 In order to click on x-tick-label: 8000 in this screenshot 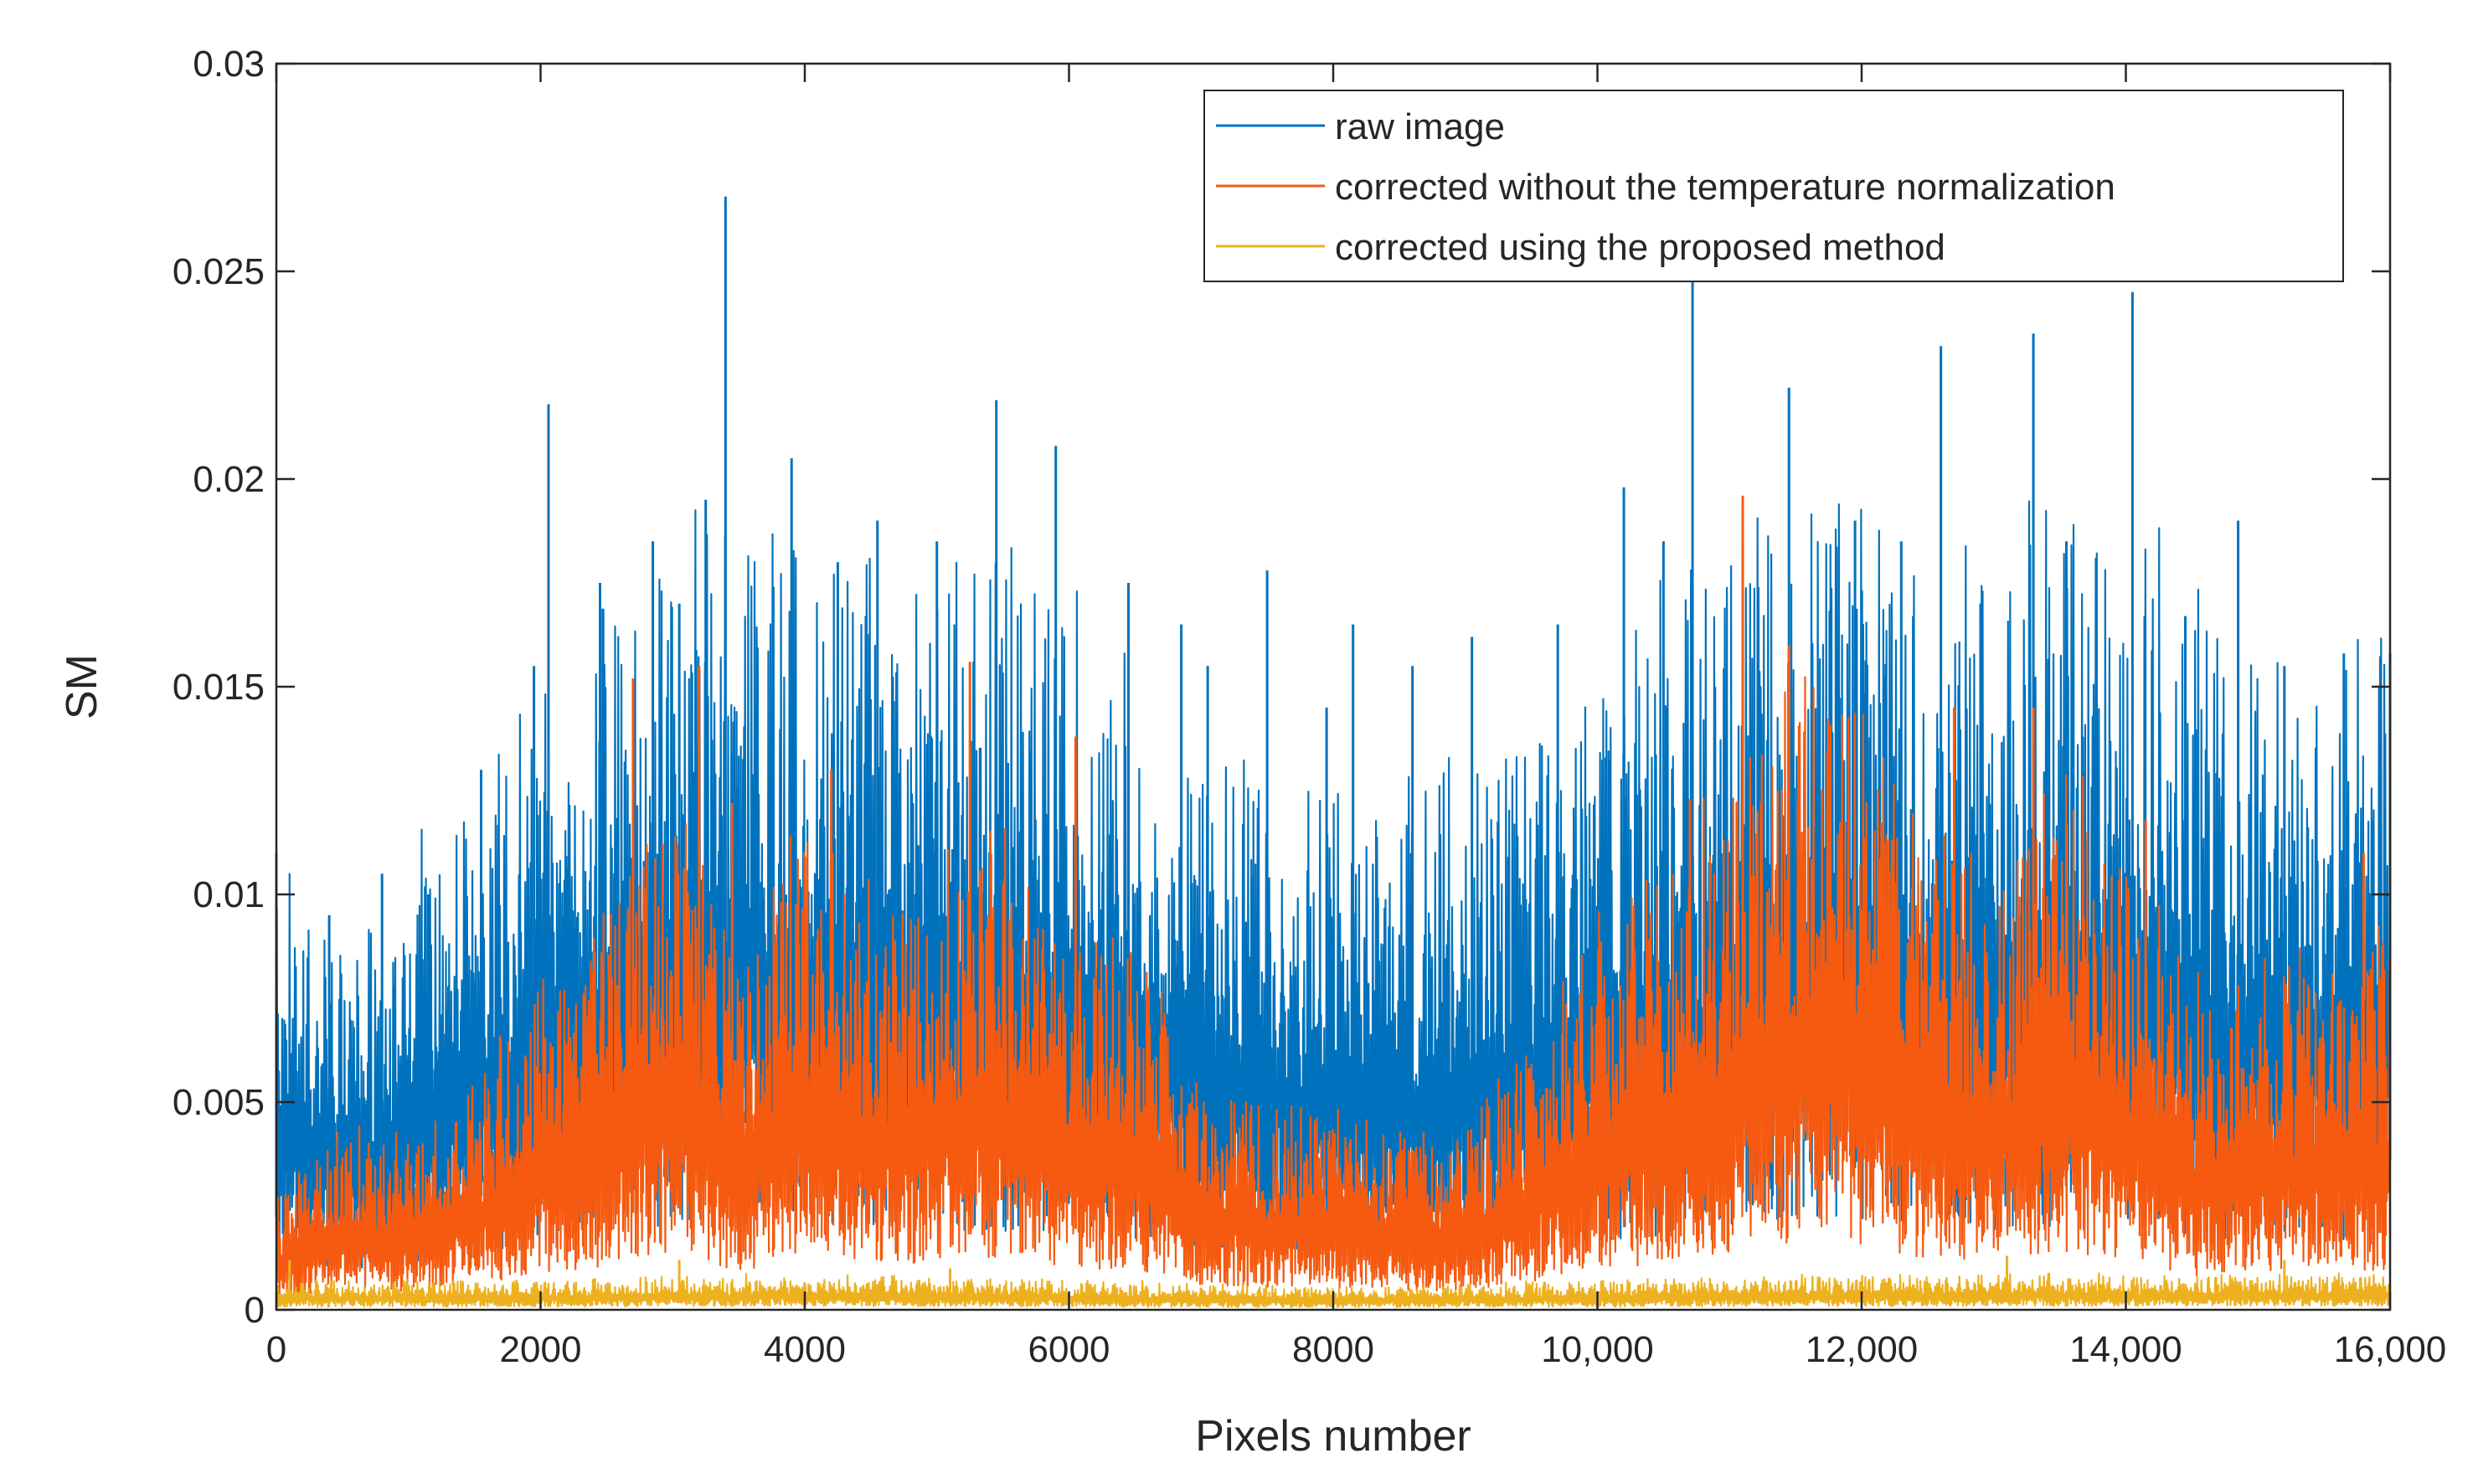, I will do `click(1333, 1349)`.